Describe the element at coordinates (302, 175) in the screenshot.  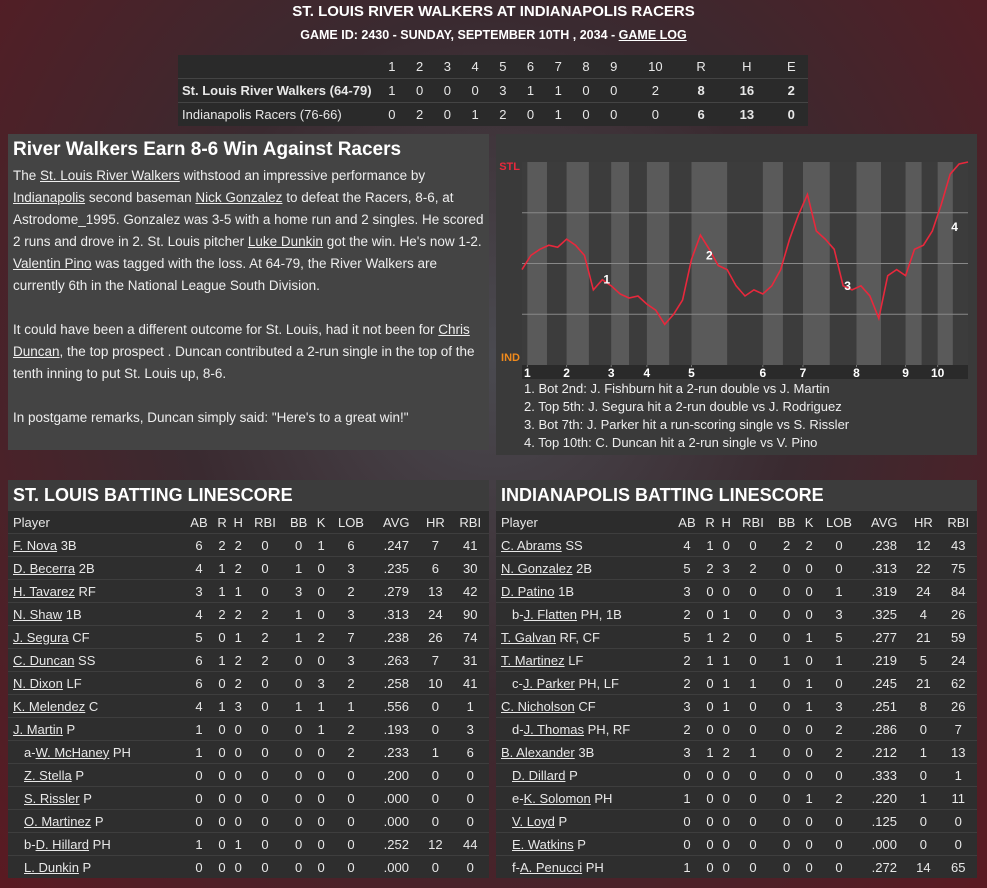
I see `story-text: withstood an impressive performance by` at that location.